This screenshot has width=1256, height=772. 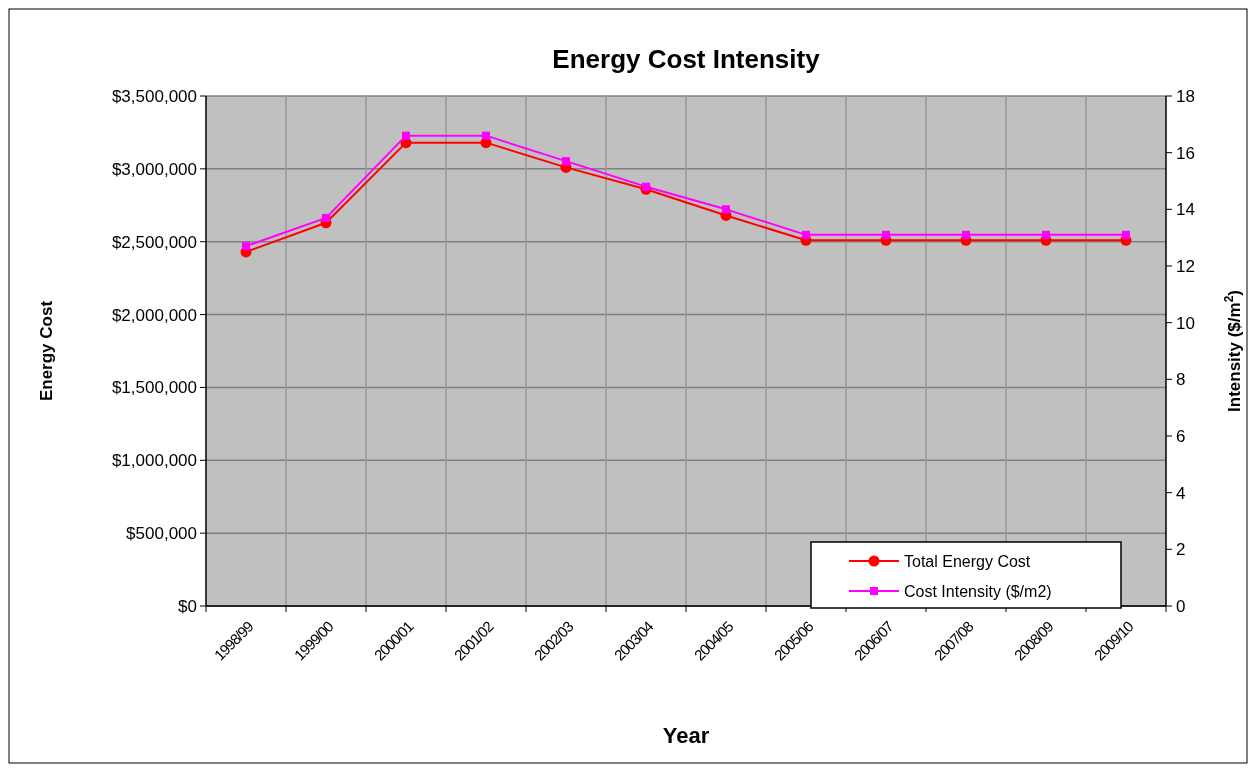 What do you see at coordinates (154, 315) in the screenshot?
I see `y-tick-label: $2,000,000` at bounding box center [154, 315].